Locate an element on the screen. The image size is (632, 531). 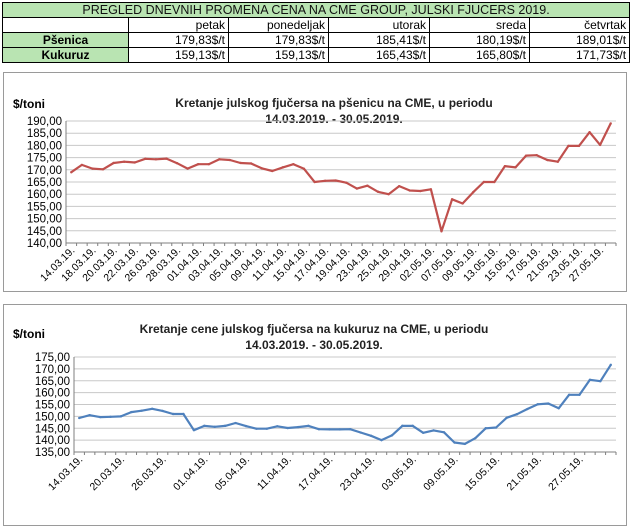
x-tick-label: 21.05.19. is located at coordinates (523, 473).